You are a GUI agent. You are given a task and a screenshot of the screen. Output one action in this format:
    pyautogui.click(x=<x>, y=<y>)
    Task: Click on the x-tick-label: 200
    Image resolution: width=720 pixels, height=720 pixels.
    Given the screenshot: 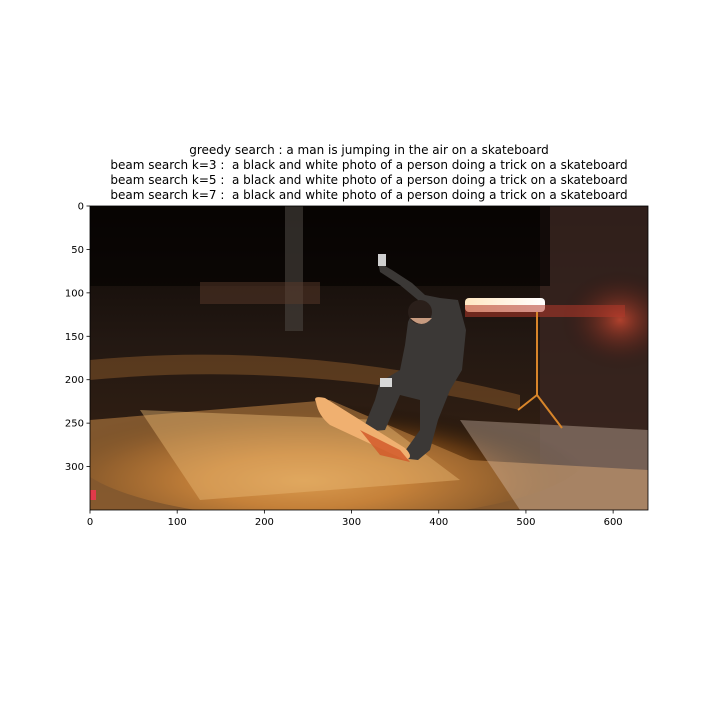 What is the action you would take?
    pyautogui.click(x=264, y=522)
    